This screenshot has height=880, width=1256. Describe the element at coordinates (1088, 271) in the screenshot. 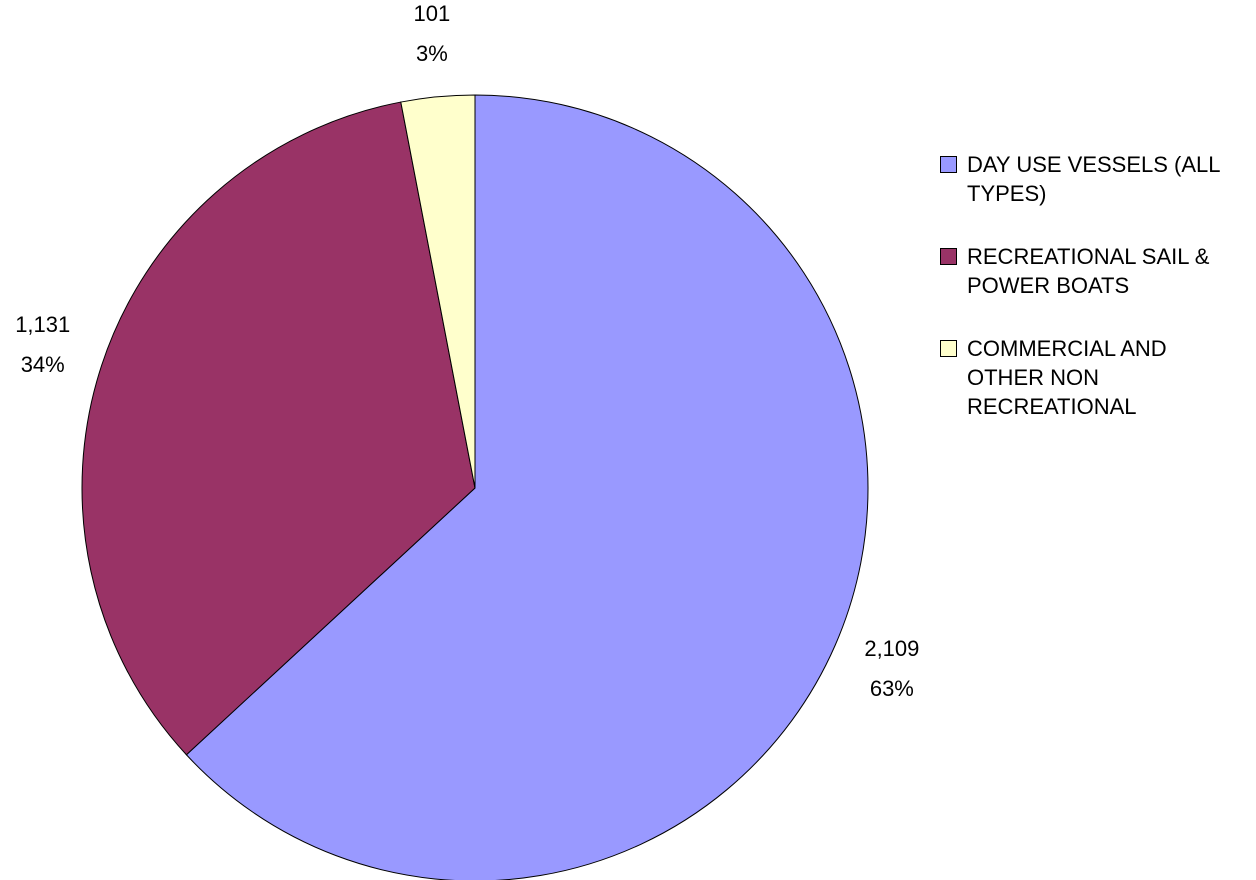

I see `legend-label: RECREATIONAL SAIL & POWER BOATS` at that location.